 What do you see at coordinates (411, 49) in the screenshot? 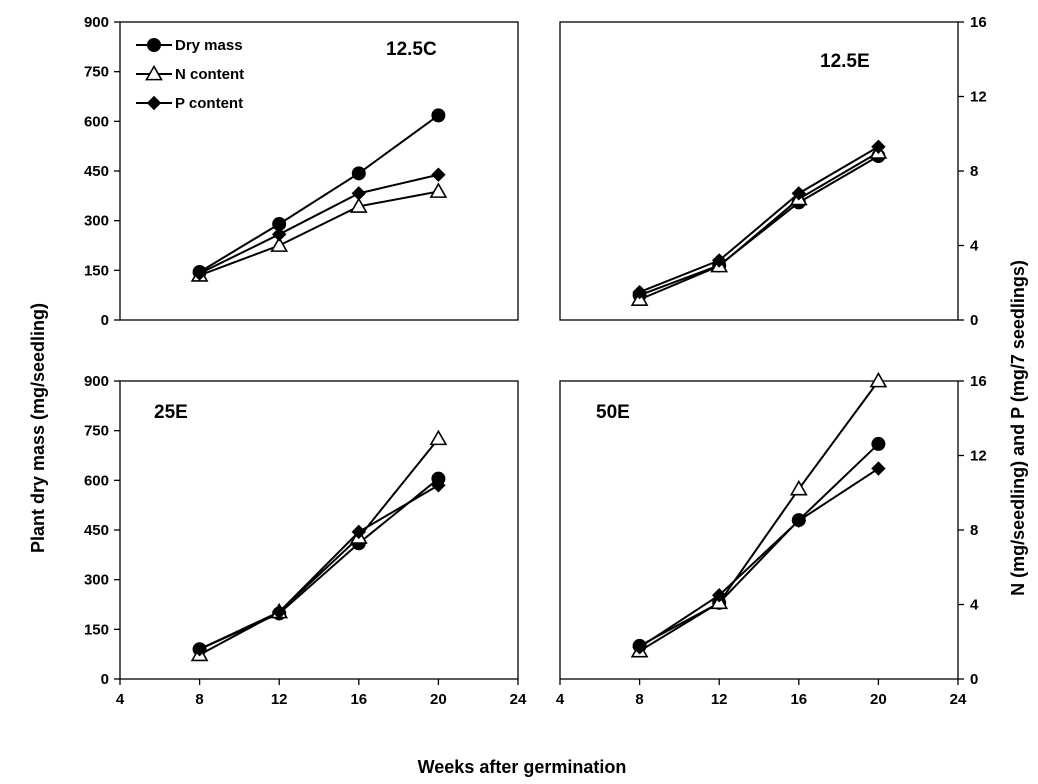
I see `panel-title: 12.5C` at bounding box center [411, 49].